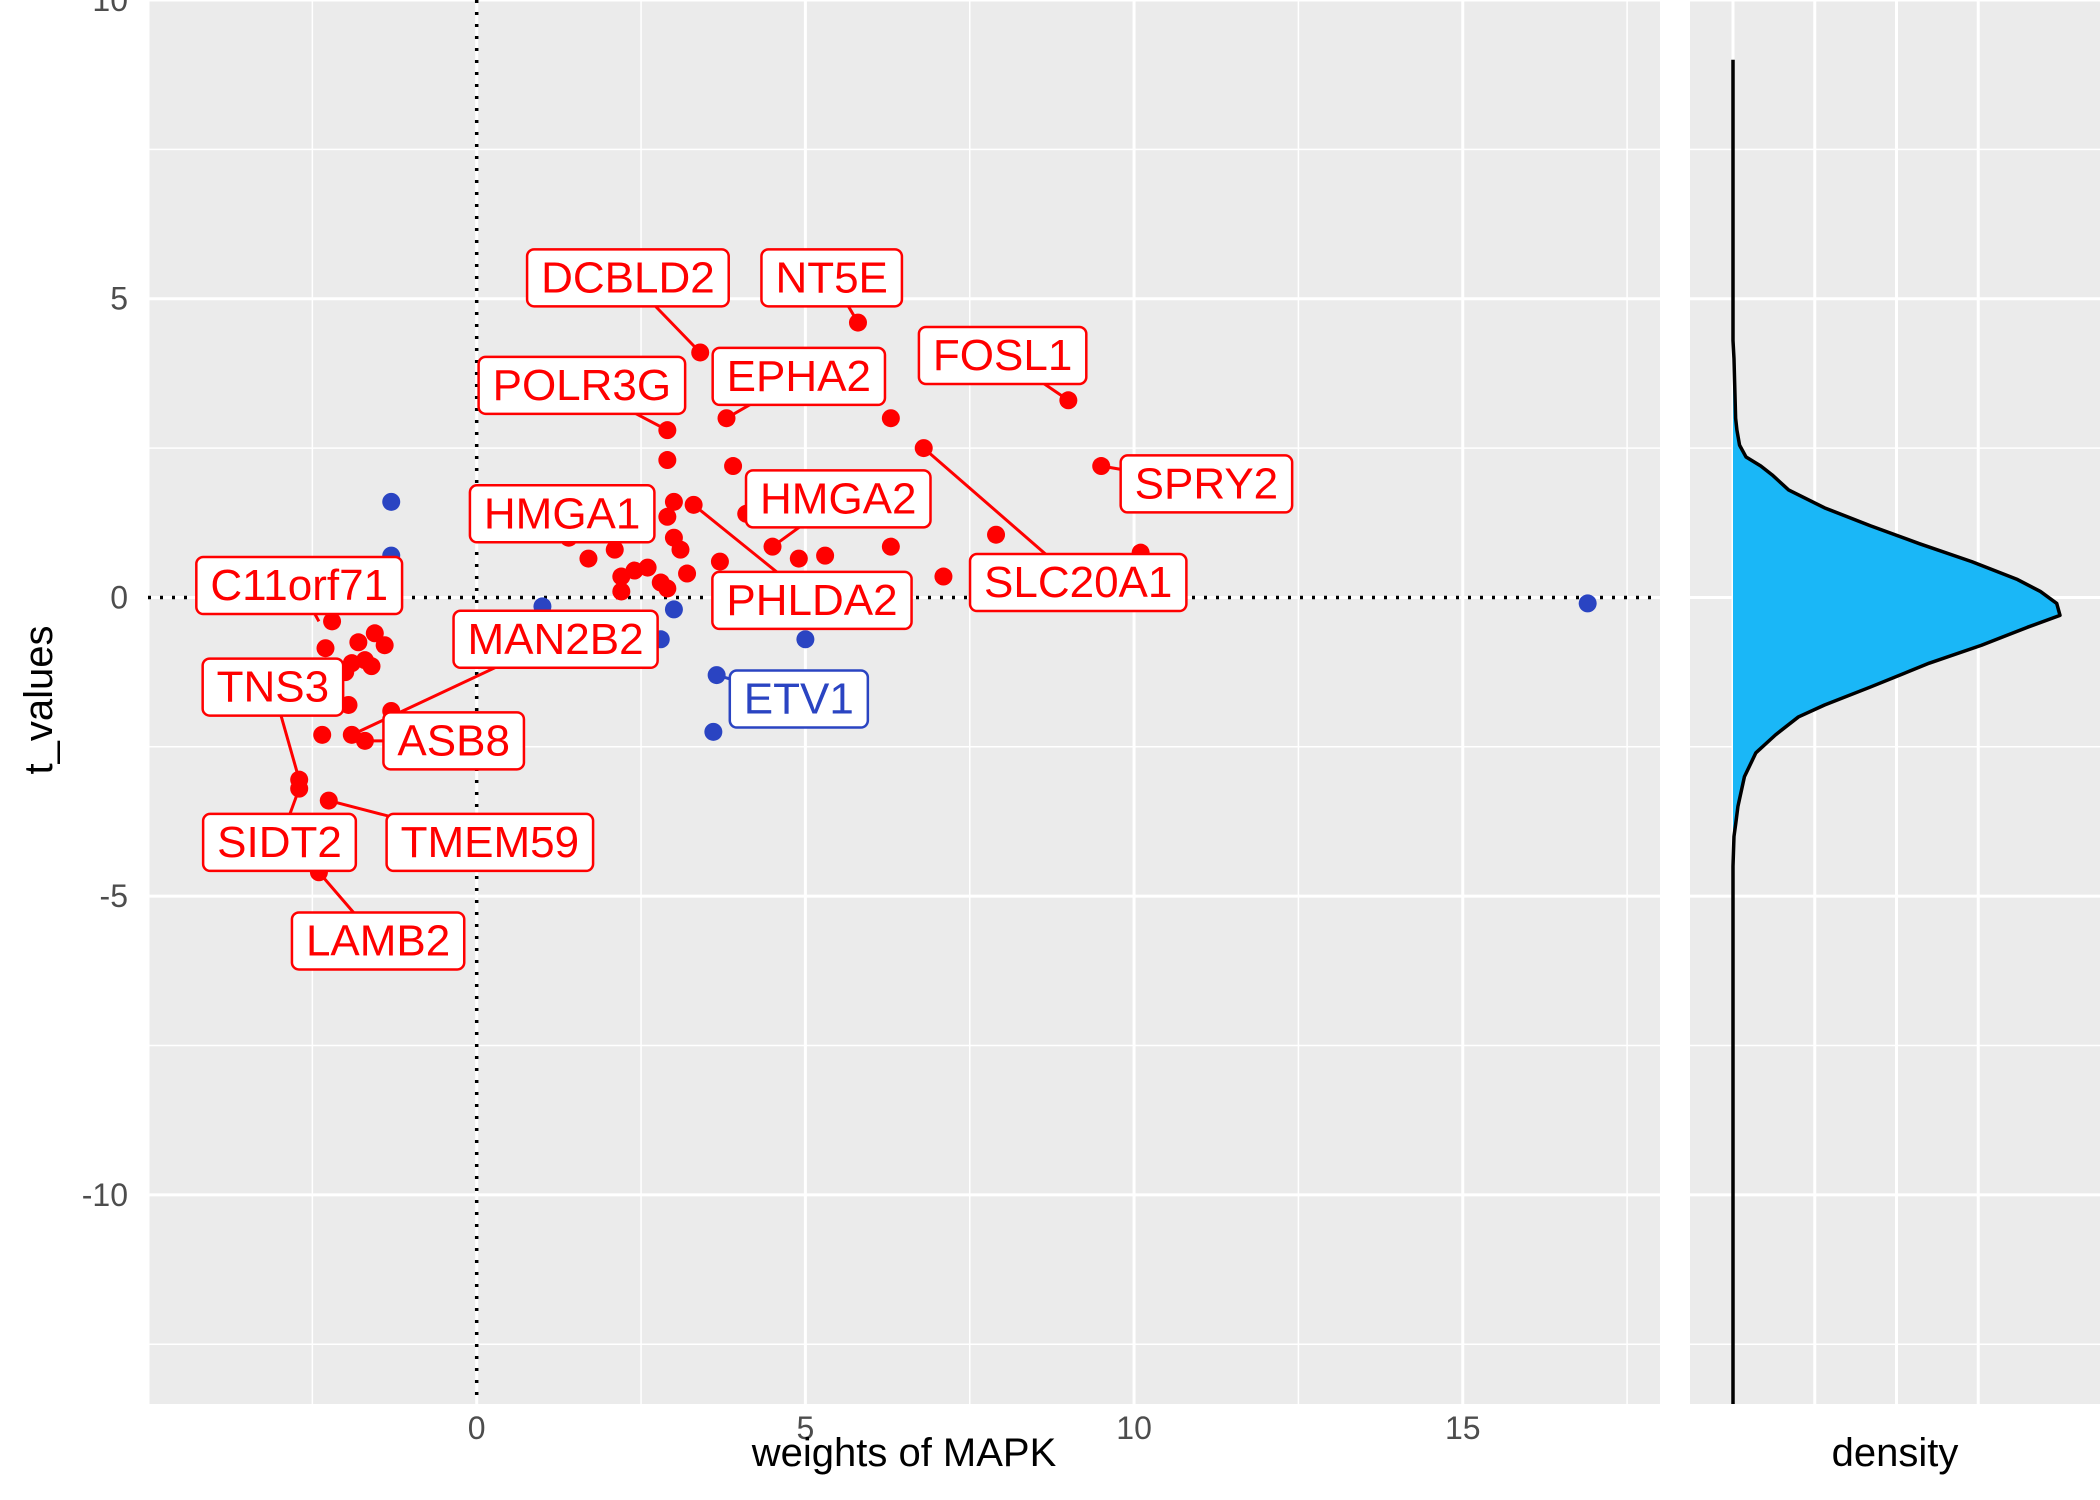 Image resolution: width=2100 pixels, height=1500 pixels. Describe the element at coordinates (119, 597) in the screenshot. I see `y-tick-label: 0` at that location.